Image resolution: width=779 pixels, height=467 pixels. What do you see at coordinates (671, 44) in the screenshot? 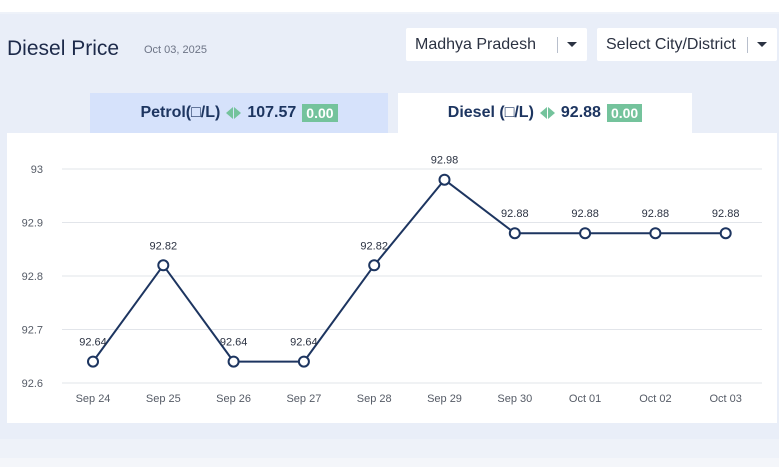
I see `city-select-value: Select City/District` at bounding box center [671, 44].